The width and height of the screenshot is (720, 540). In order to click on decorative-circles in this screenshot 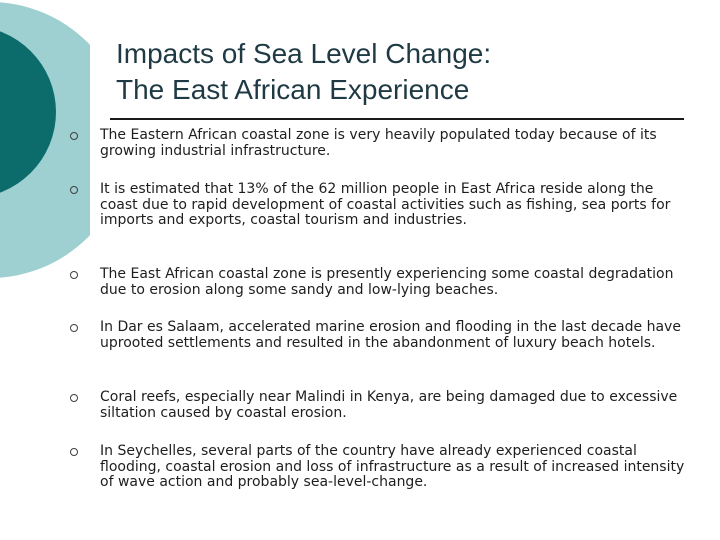, I will do `click(45, 140)`.